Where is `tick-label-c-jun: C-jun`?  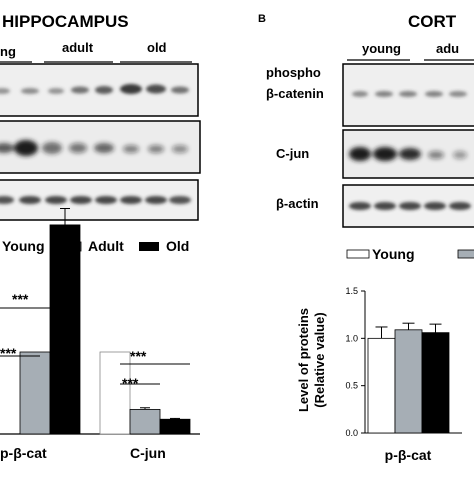
tick-label-c-jun: C-jun is located at coordinates (148, 453).